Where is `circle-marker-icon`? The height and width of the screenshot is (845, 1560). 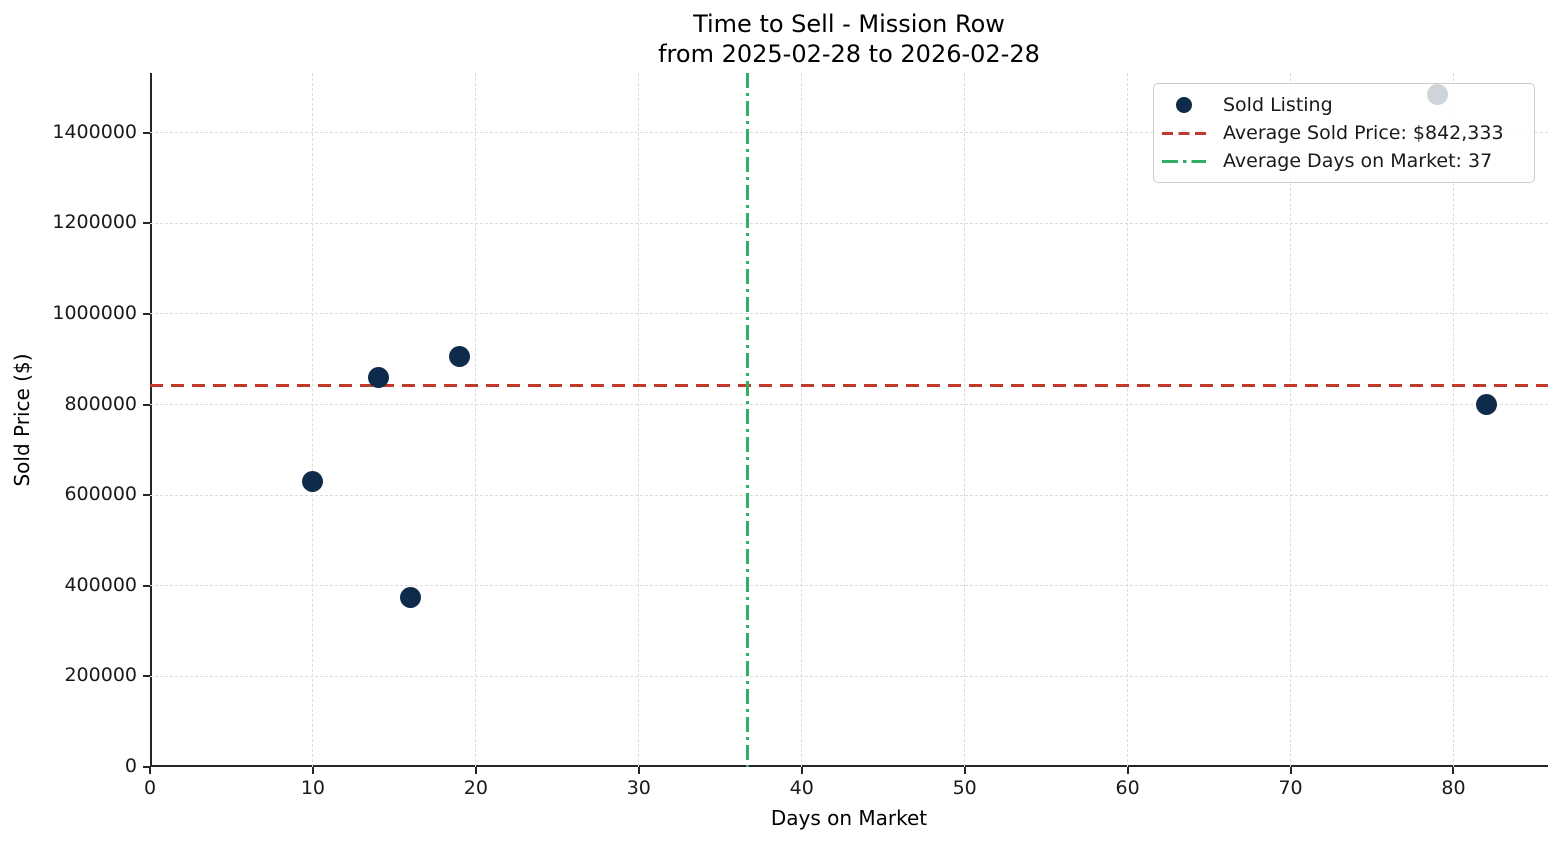 circle-marker-icon is located at coordinates (1184, 105).